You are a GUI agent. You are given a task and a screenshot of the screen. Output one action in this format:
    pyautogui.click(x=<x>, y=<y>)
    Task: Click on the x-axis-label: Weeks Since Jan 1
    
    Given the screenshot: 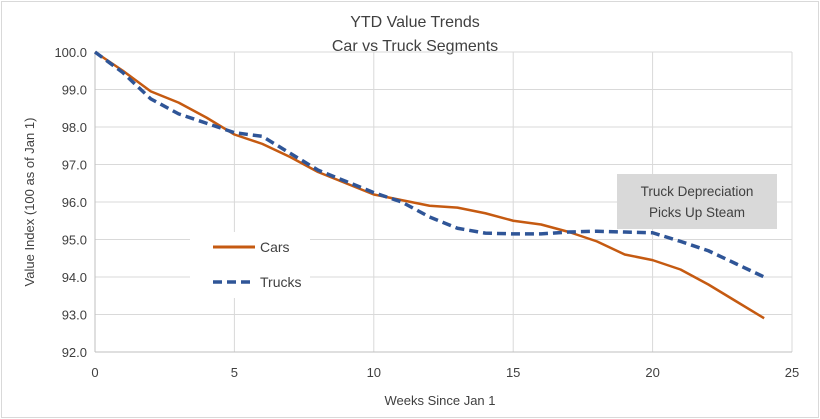 What is the action you would take?
    pyautogui.click(x=439, y=400)
    